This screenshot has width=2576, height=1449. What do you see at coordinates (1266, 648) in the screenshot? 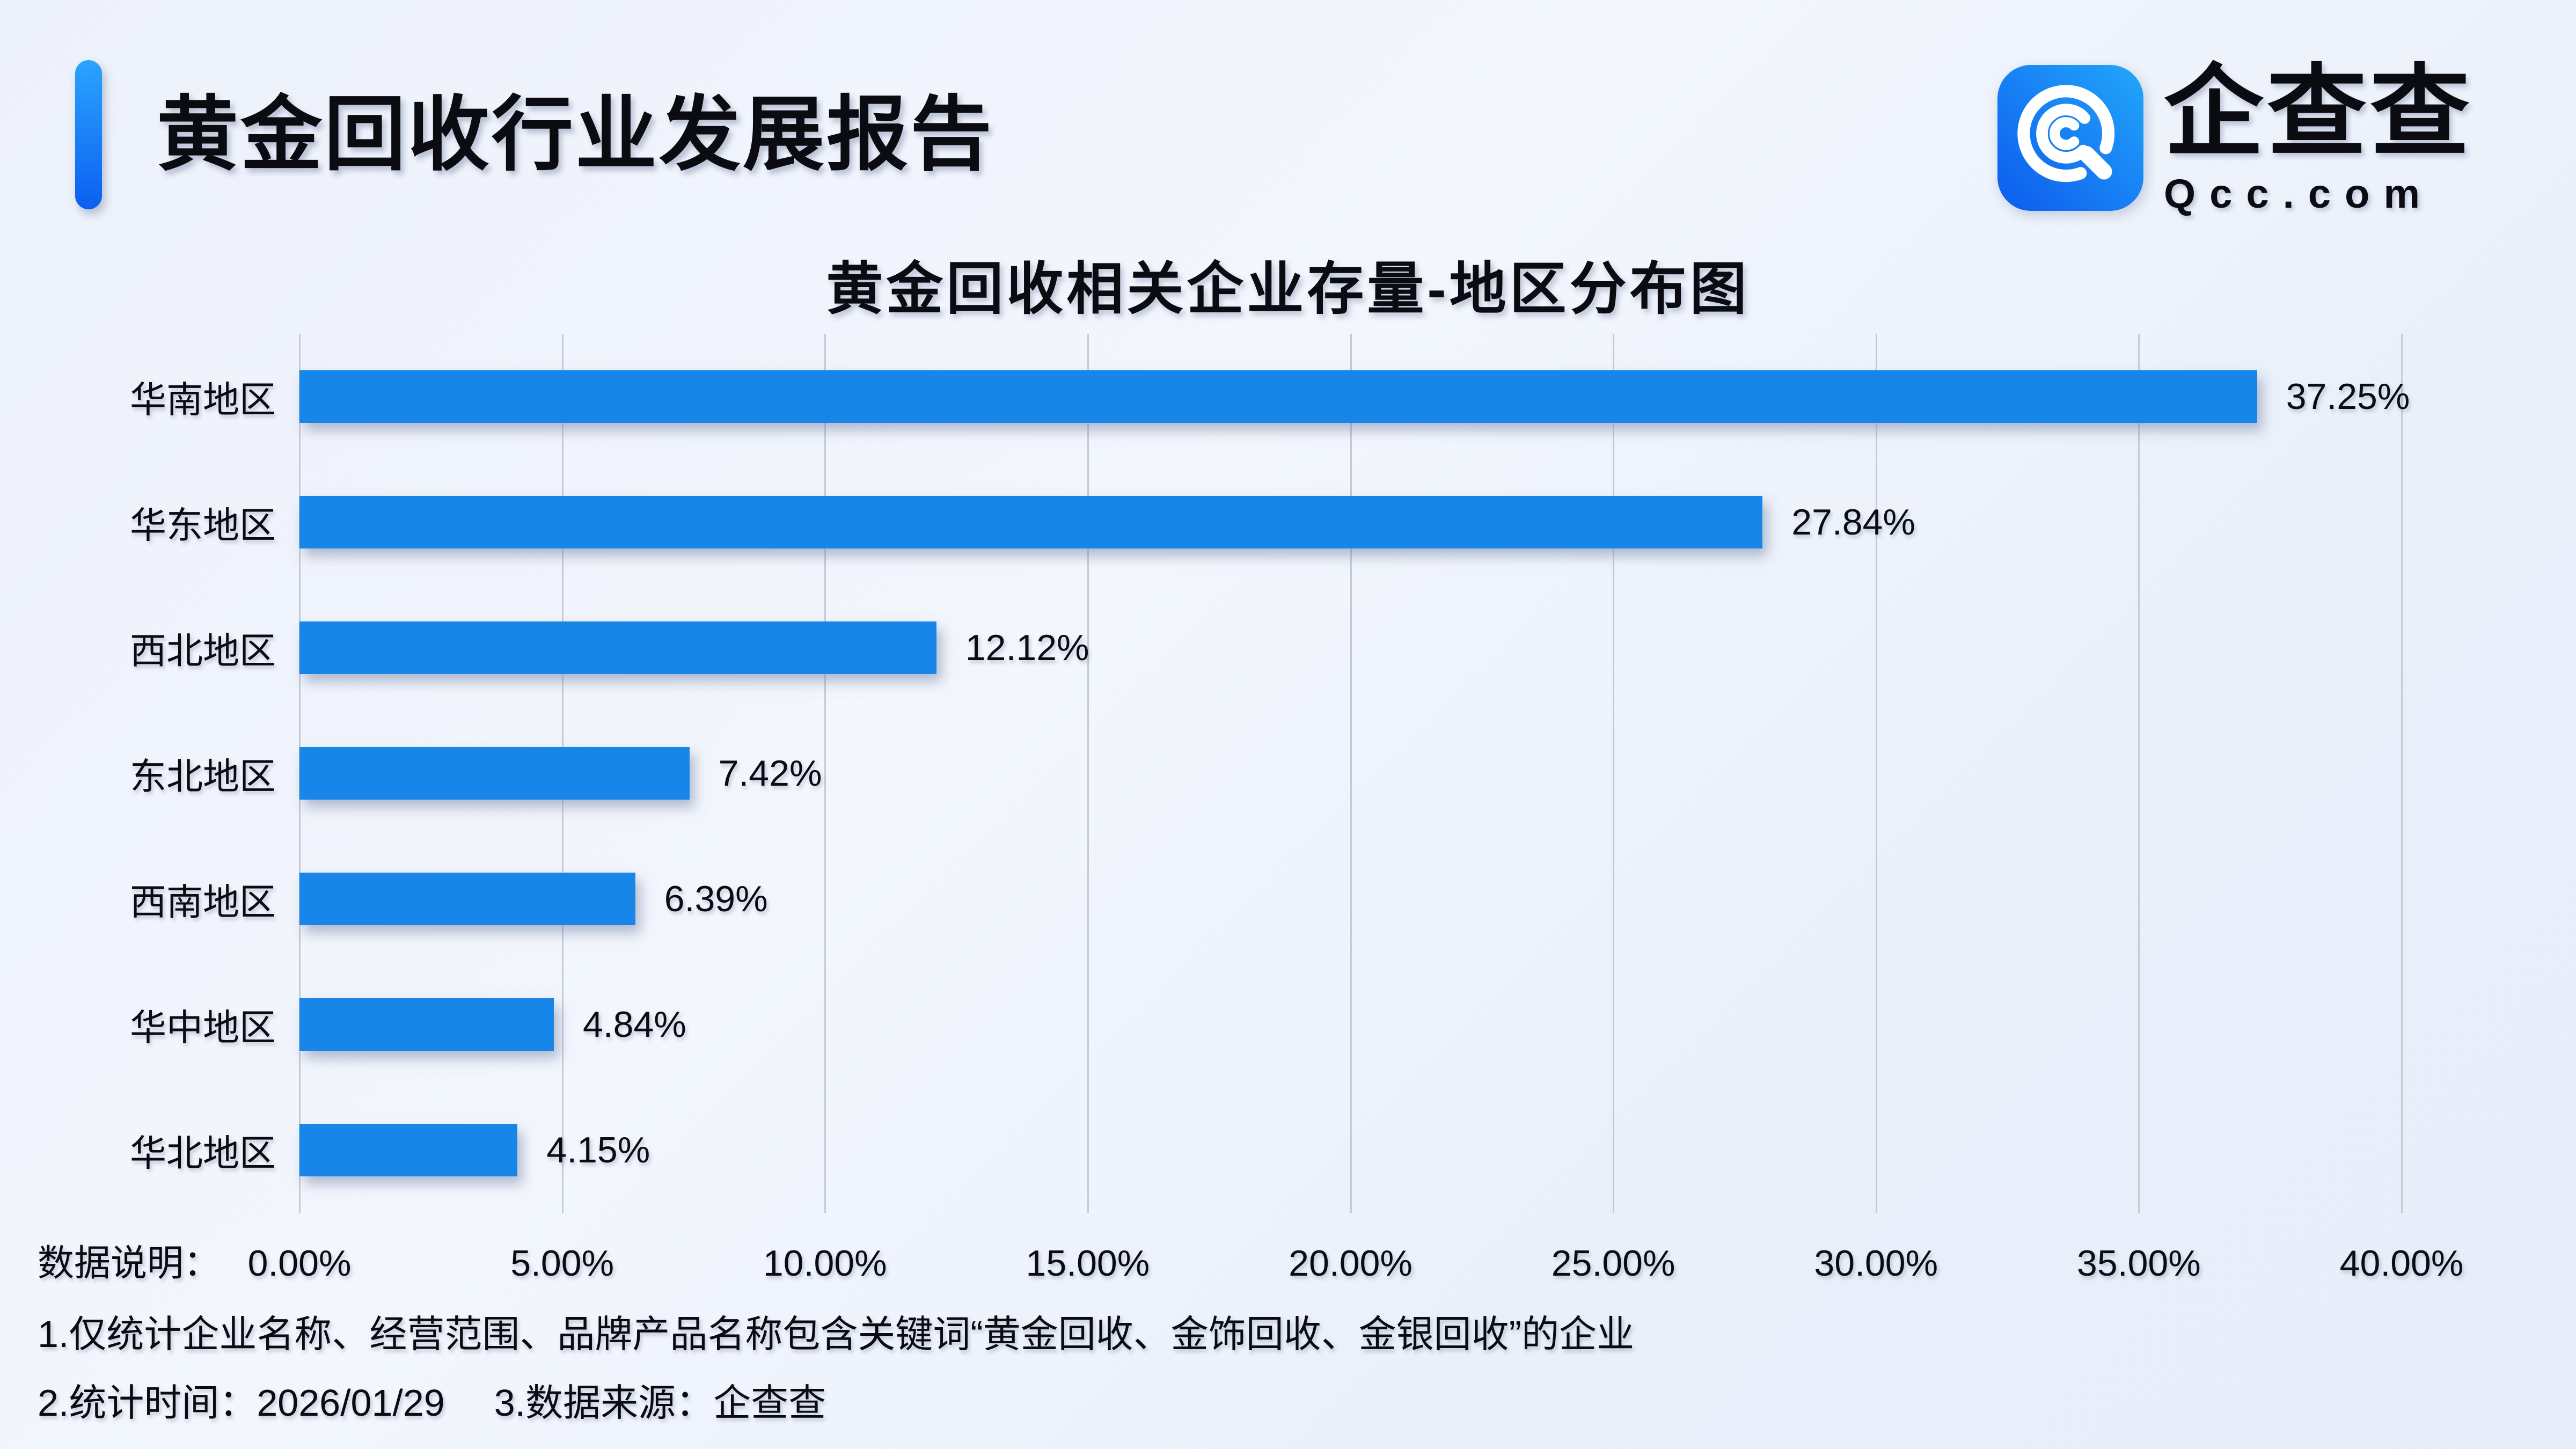
I see `bar-row: 西北地区 12.12%` at bounding box center [1266, 648].